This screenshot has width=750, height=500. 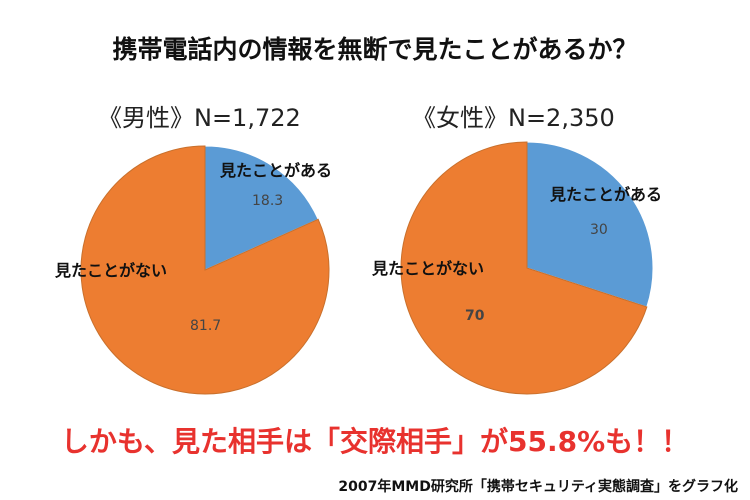 I want to click on value-label-1-1: 70, so click(x=475, y=316).